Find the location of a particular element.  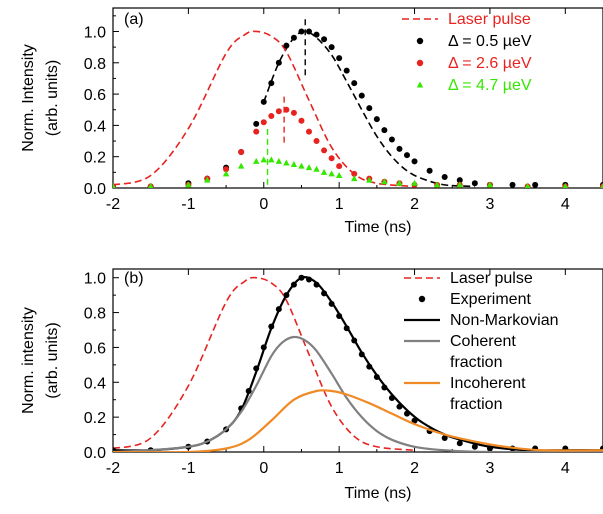

legend-label: Experiment is located at coordinates (490, 299).